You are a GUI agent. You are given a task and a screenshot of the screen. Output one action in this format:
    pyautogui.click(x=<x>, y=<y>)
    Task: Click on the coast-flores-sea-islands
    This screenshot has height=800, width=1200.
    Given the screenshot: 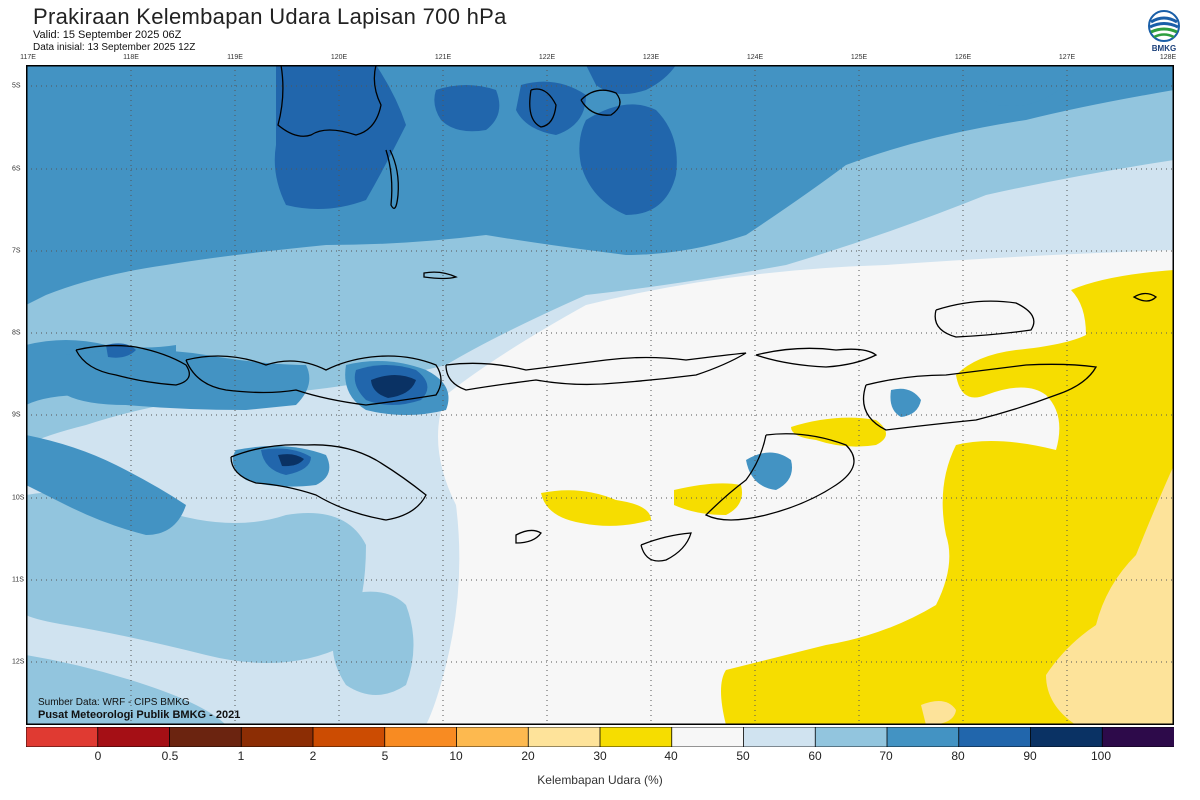 What is the action you would take?
    pyautogui.click(x=440, y=275)
    